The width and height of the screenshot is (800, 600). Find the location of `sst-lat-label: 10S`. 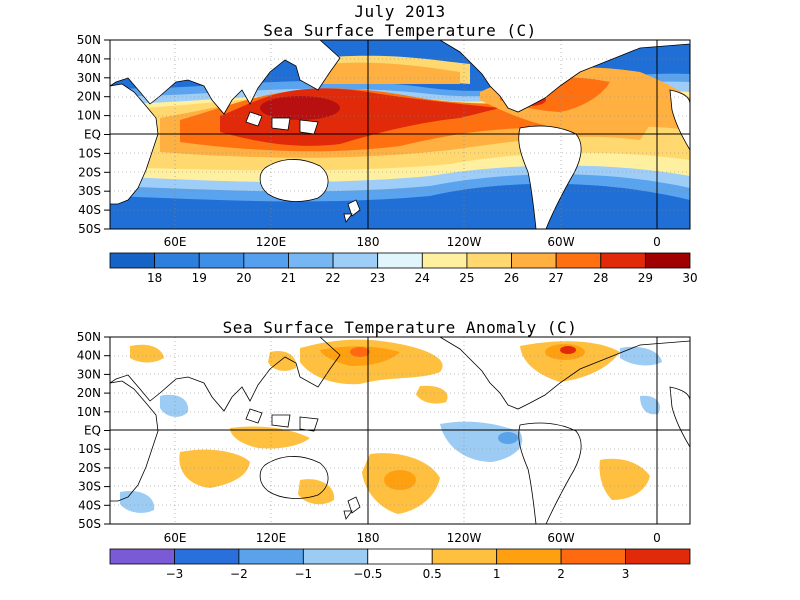

sst-lat-label: 10S is located at coordinates (89, 153).